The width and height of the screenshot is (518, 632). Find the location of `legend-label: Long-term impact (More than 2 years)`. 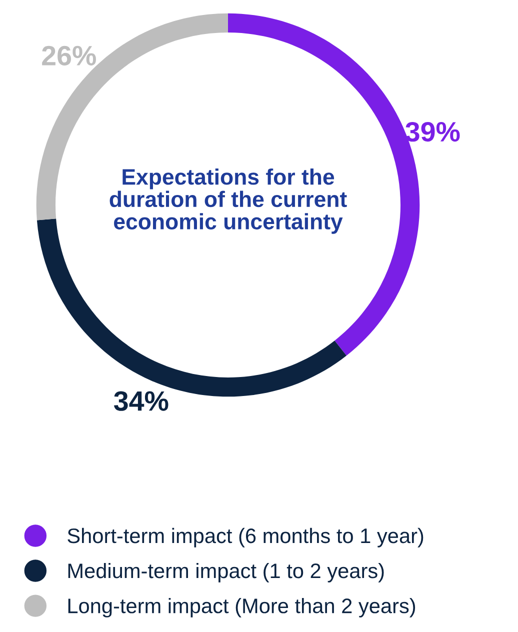

legend-label: Long-term impact (More than 2 years) is located at coordinates (242, 608).